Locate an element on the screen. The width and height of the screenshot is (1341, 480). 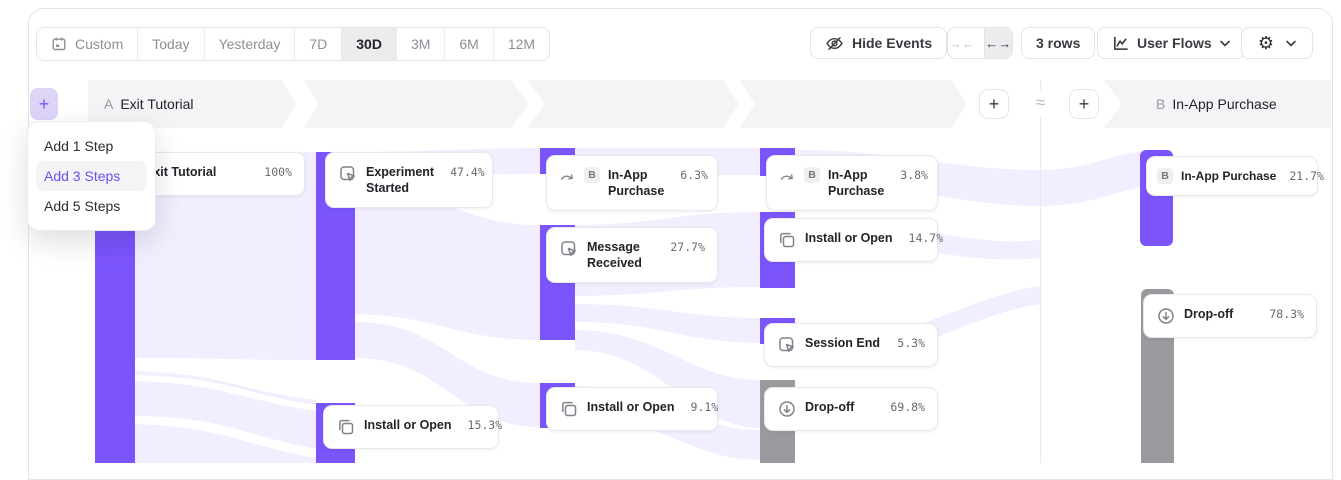
add-step-left-button: + is located at coordinates (44, 104).